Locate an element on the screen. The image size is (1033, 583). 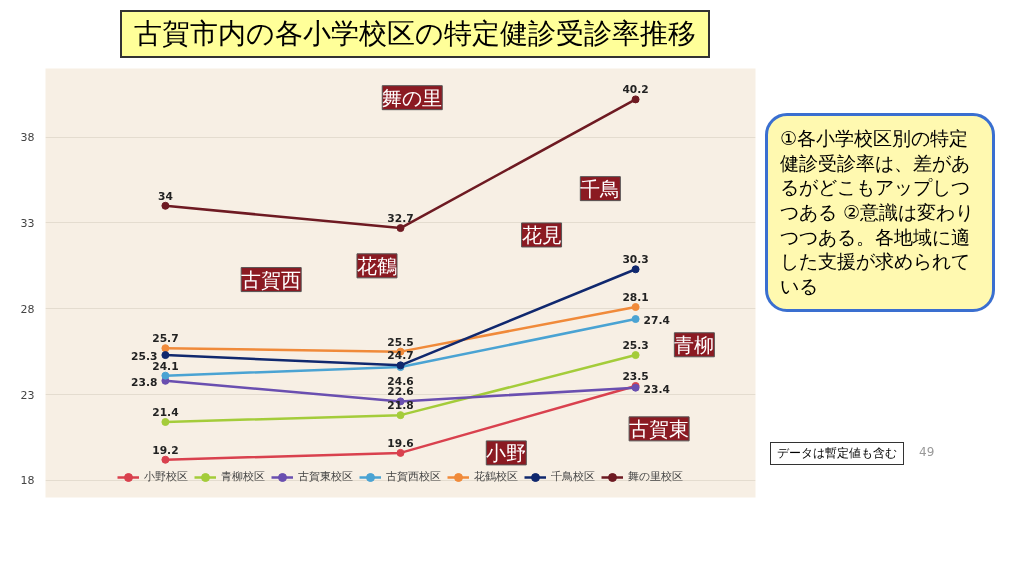
annotation: 古賀東 is located at coordinates (659, 428).